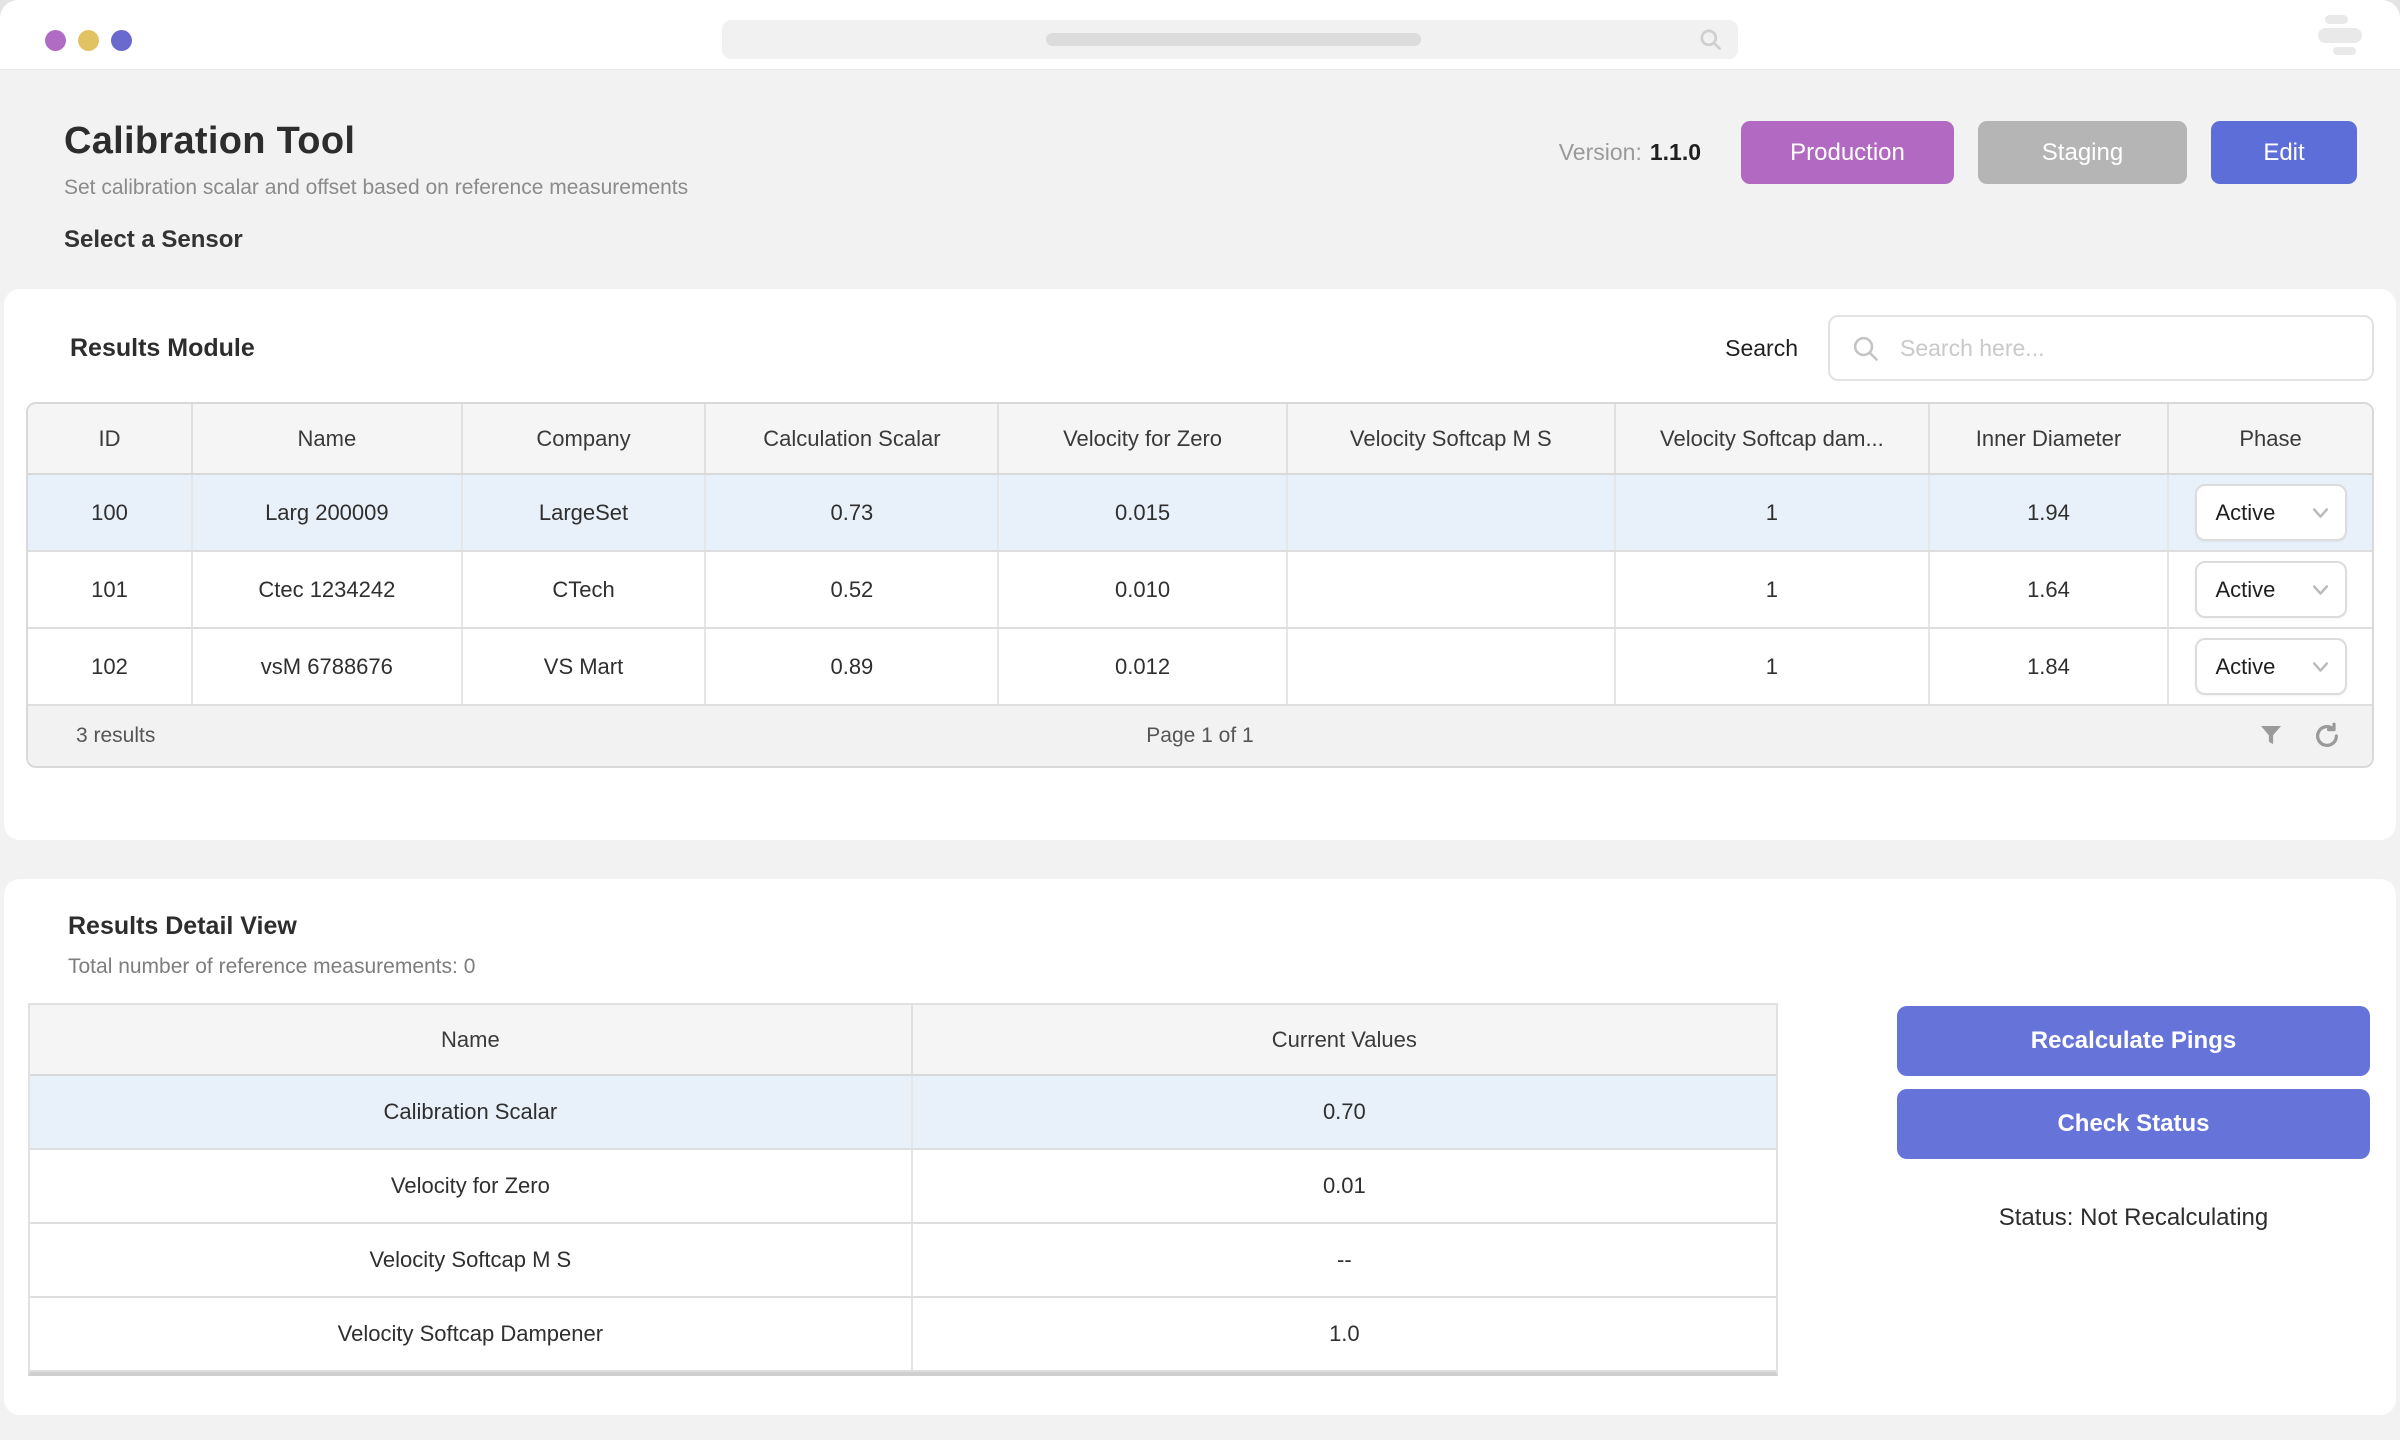 The height and width of the screenshot is (1440, 2400). What do you see at coordinates (88, 40) in the screenshot?
I see `window-minimize-dot` at bounding box center [88, 40].